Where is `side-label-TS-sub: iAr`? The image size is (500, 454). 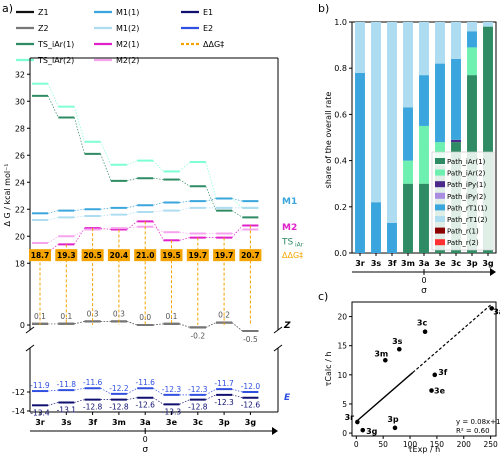
side-label-TS-sub: iAr is located at coordinates (299, 245).